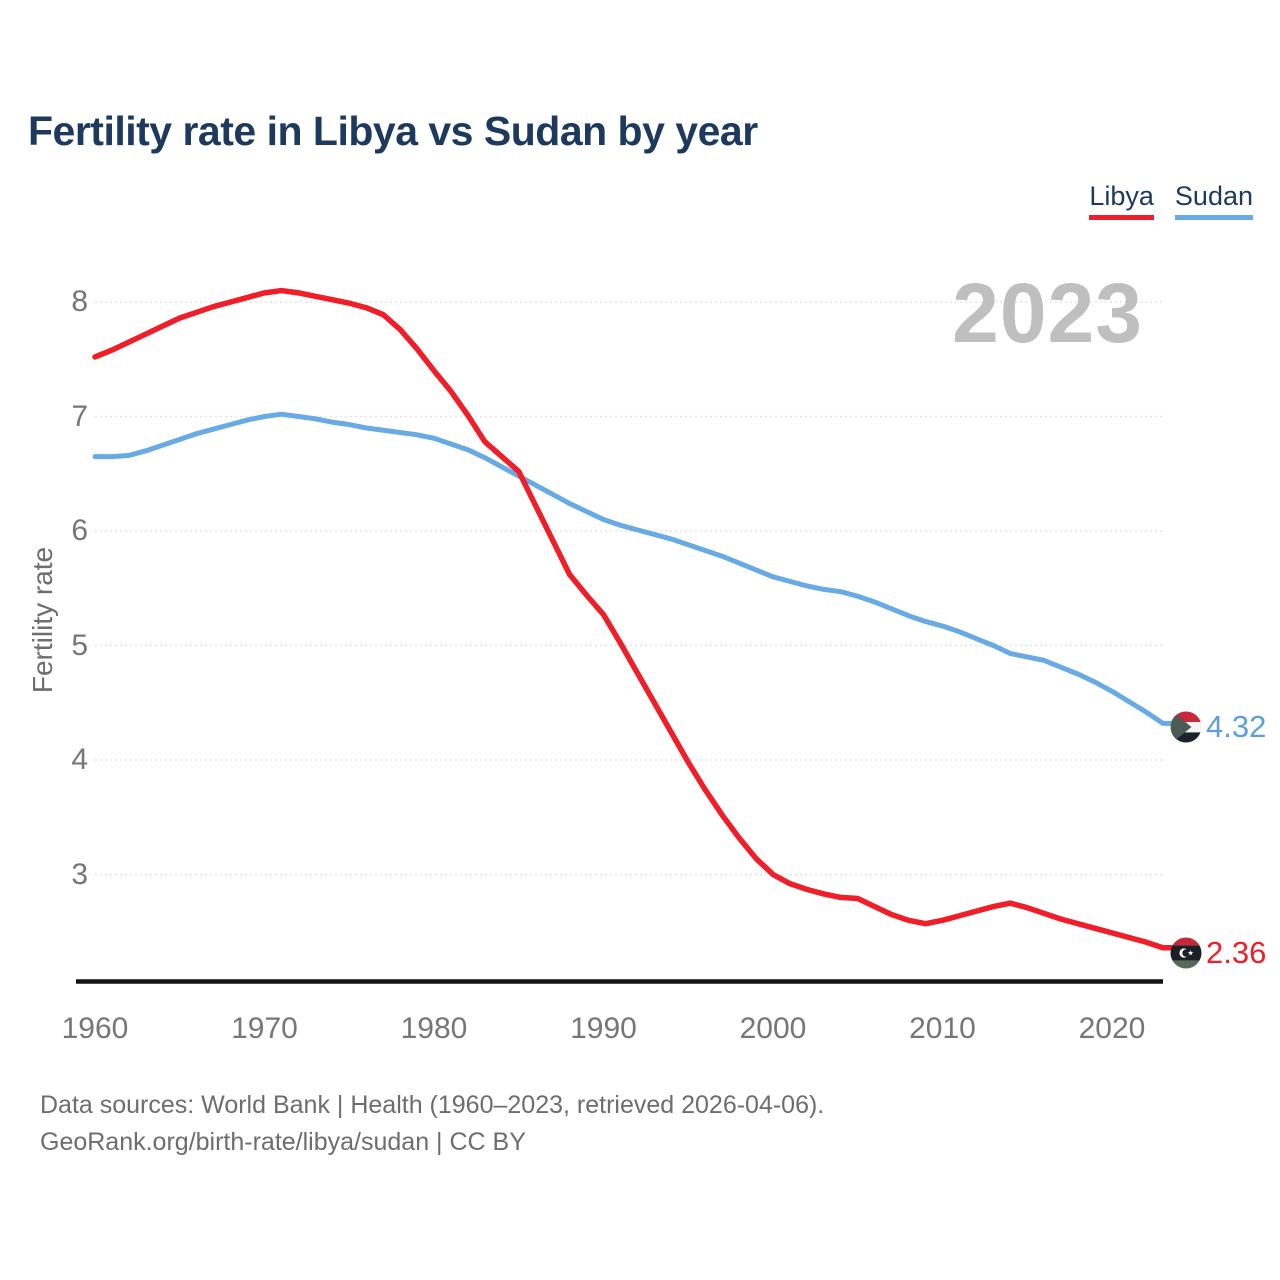 This screenshot has width=1280, height=1280. Describe the element at coordinates (79, 301) in the screenshot. I see `y-tick-label: 8` at that location.